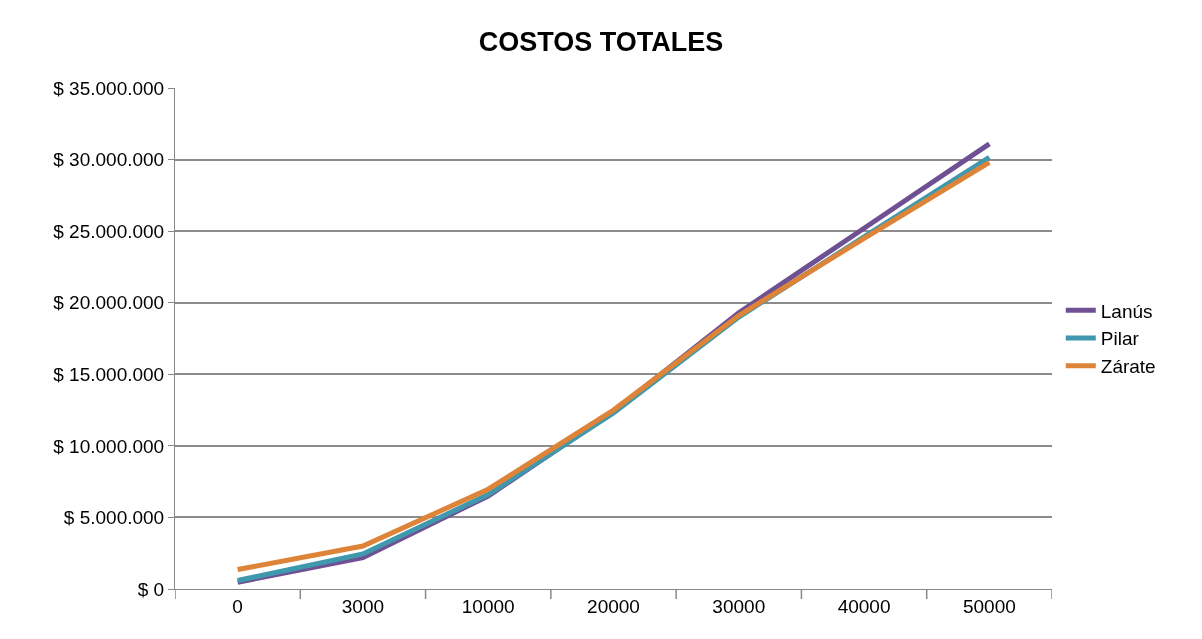 This screenshot has width=1202, height=639. Describe the element at coordinates (109, 303) in the screenshot. I see `y-tick-label: $ 20.000.000` at that location.